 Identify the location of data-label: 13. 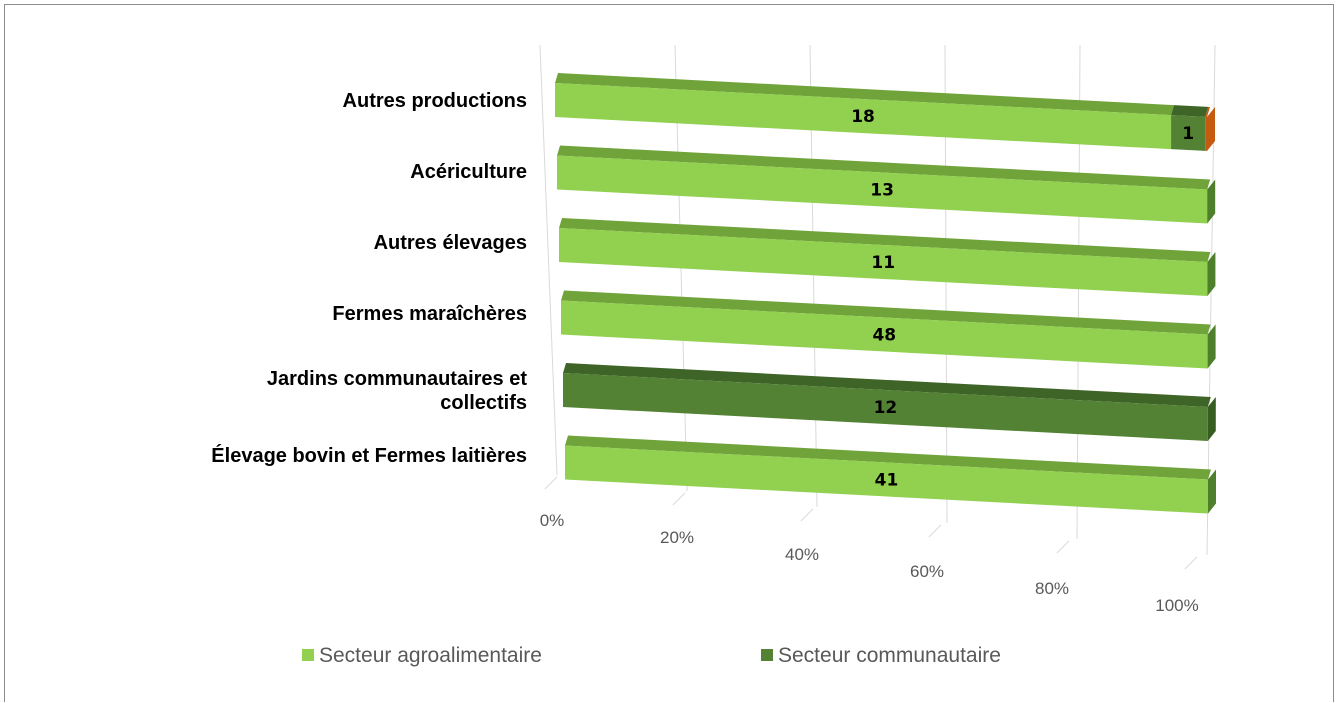
(882, 191).